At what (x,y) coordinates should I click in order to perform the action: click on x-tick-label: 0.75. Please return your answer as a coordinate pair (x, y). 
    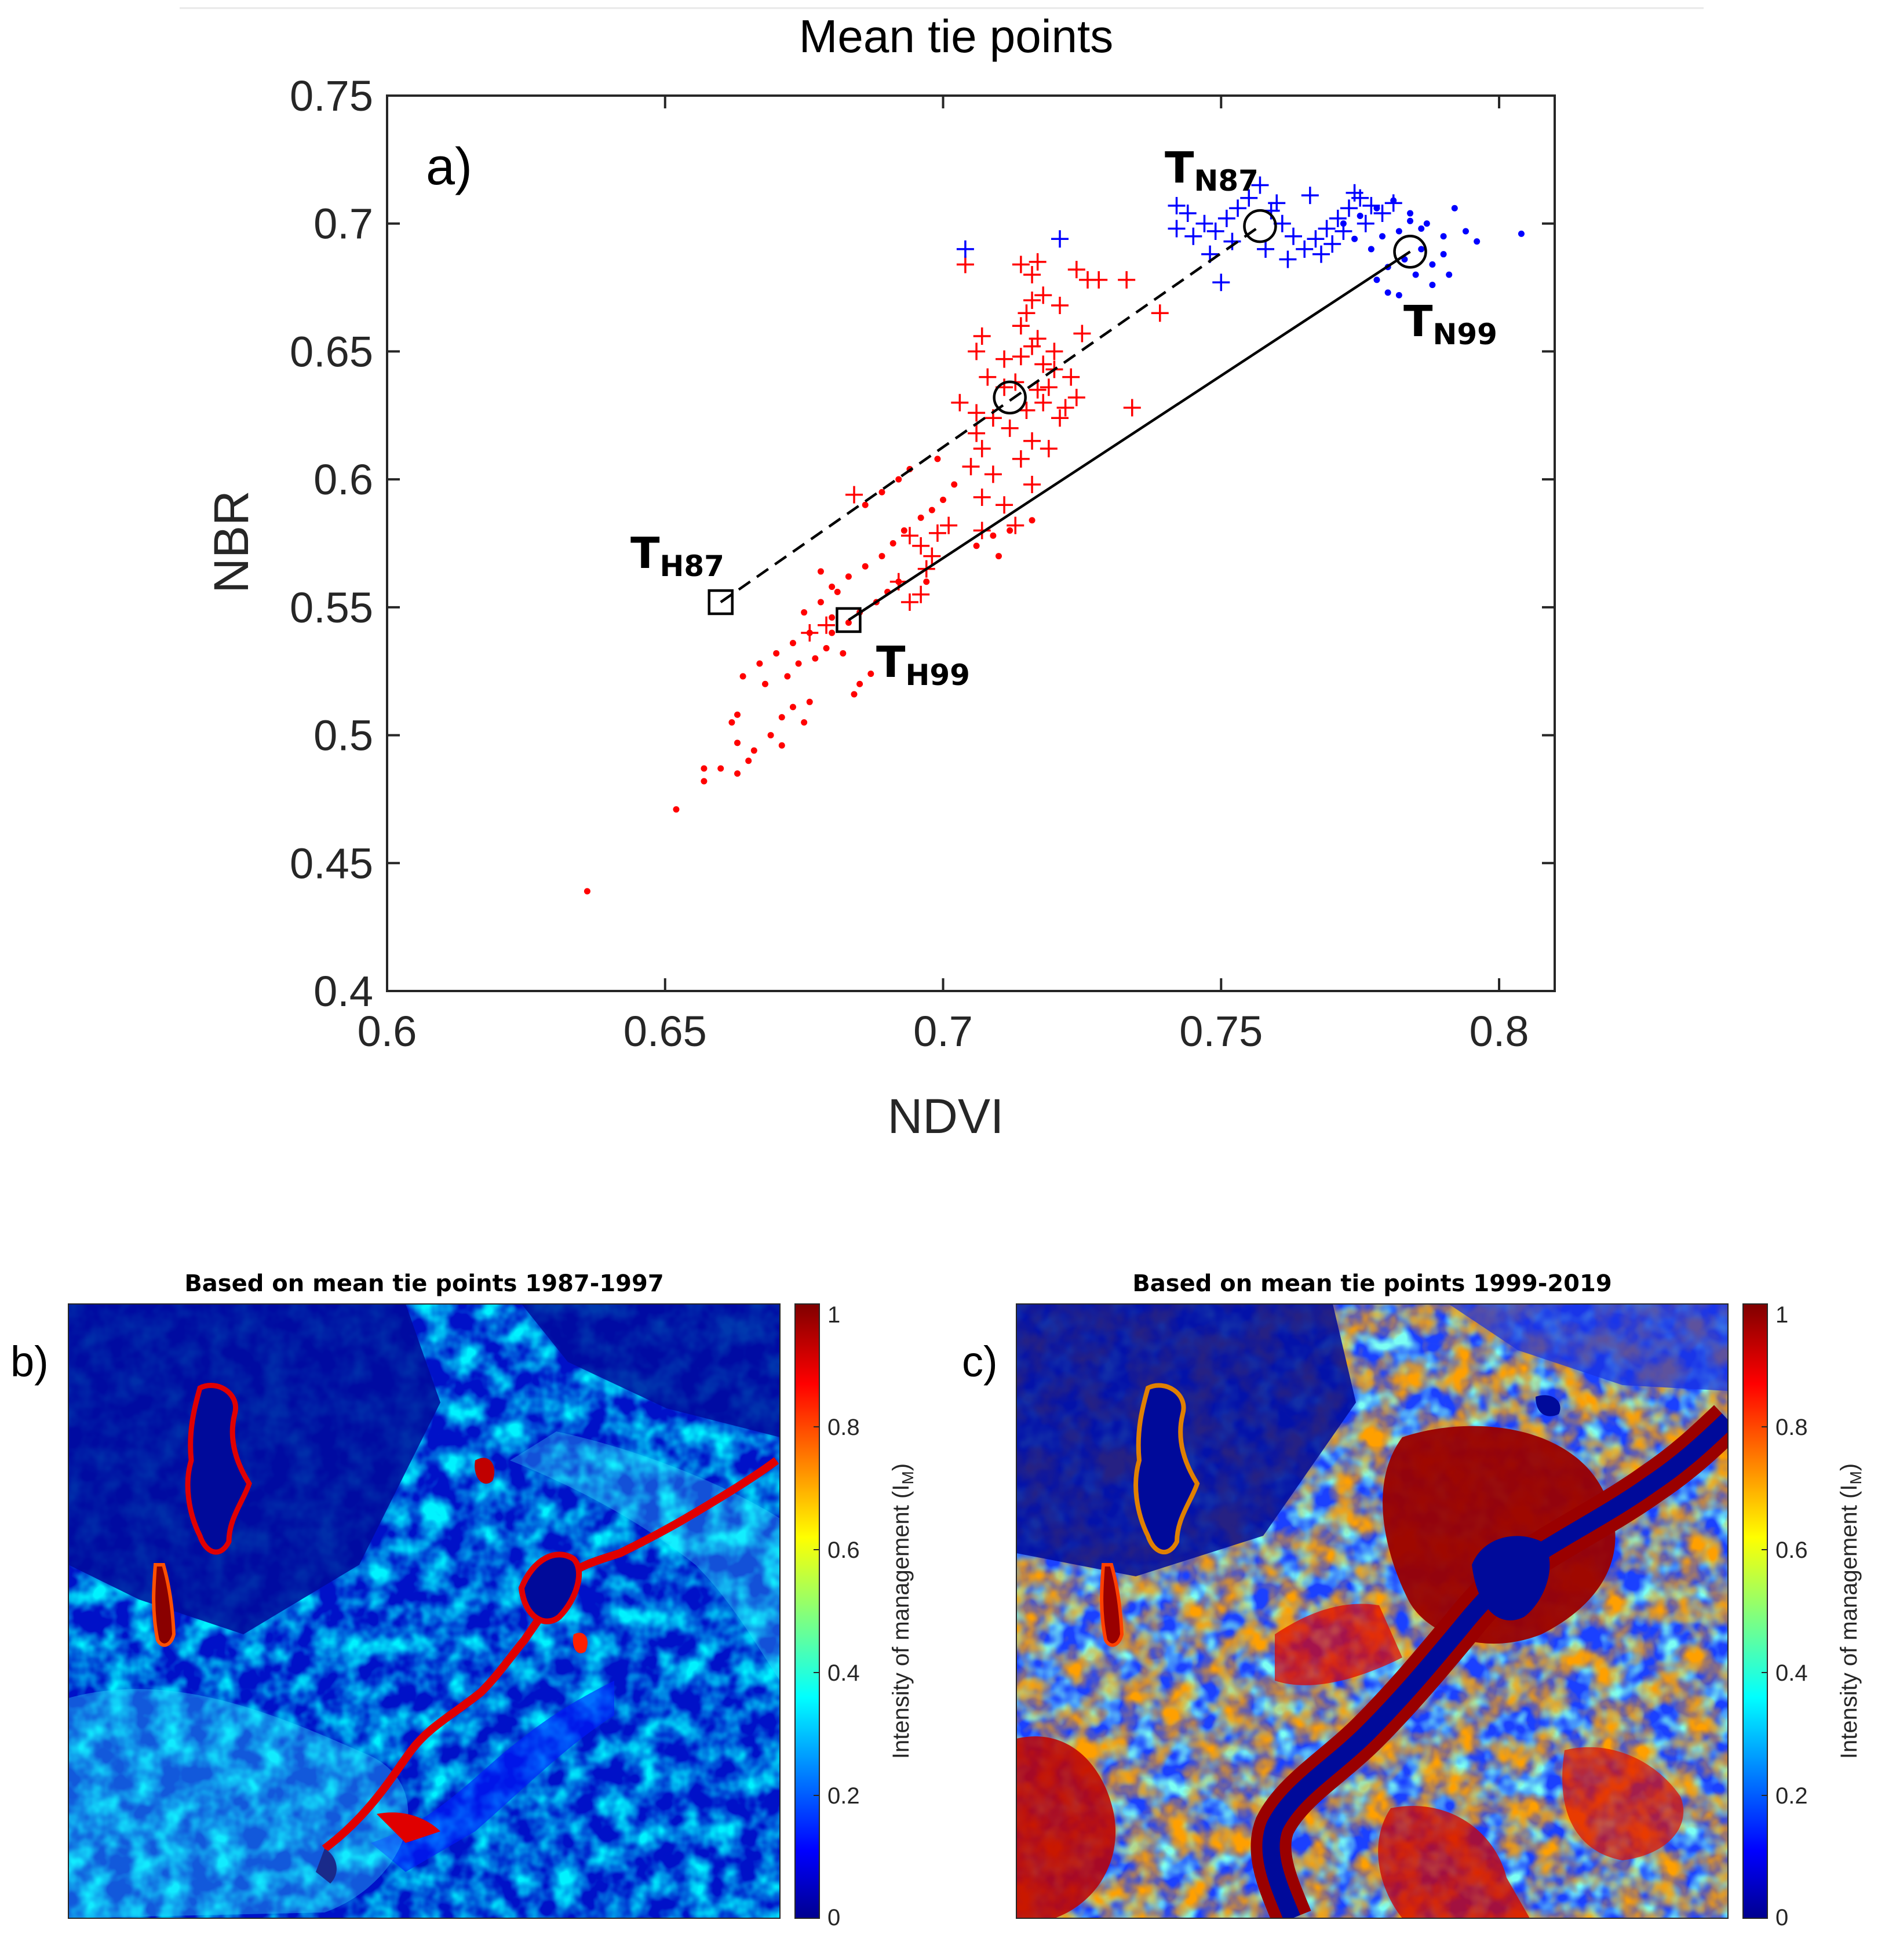
    Looking at the image, I should click on (1221, 1031).